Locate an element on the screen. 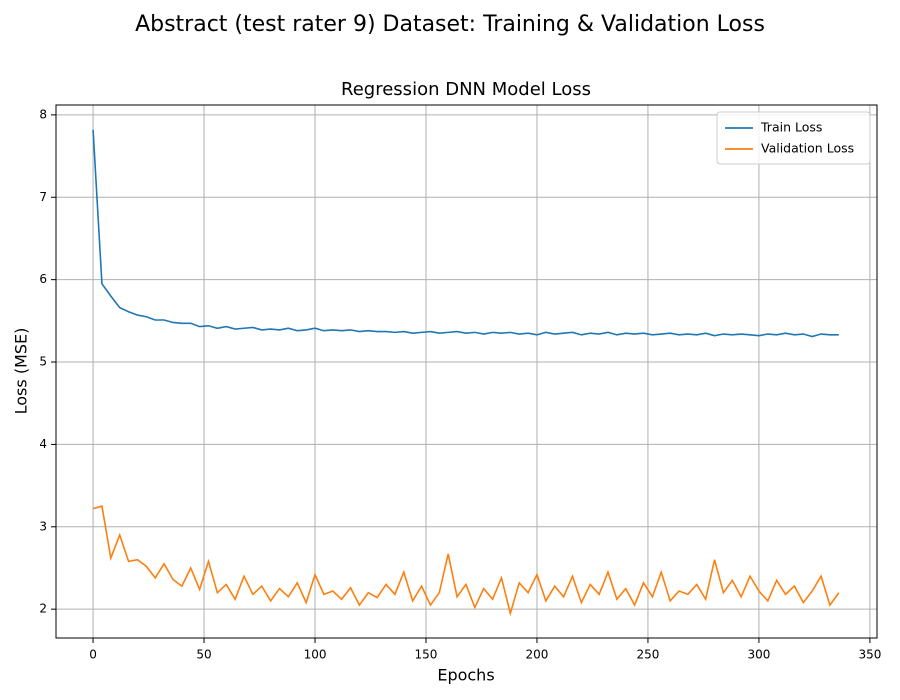 The image size is (900, 700). x-tick-label: 50 is located at coordinates (203, 655).